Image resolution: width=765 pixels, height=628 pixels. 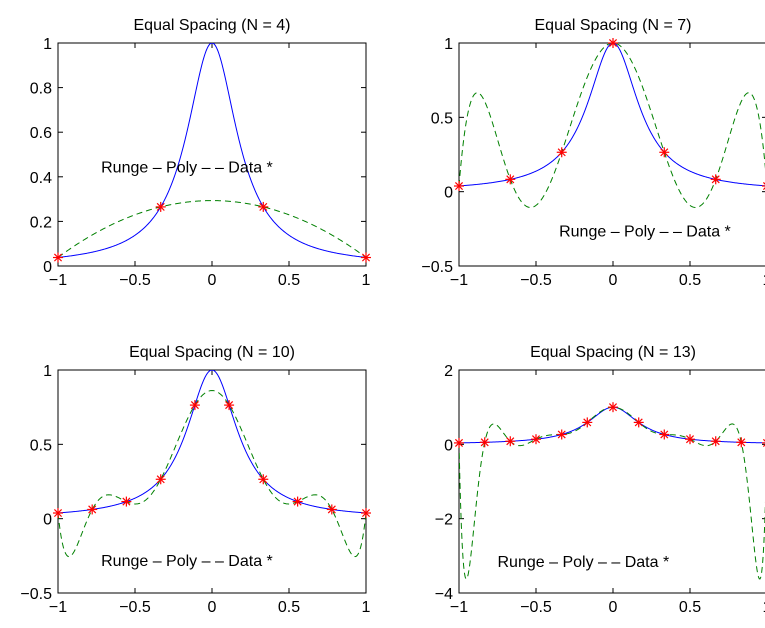 I want to click on y-tick-label: −2, so click(x=444, y=520).